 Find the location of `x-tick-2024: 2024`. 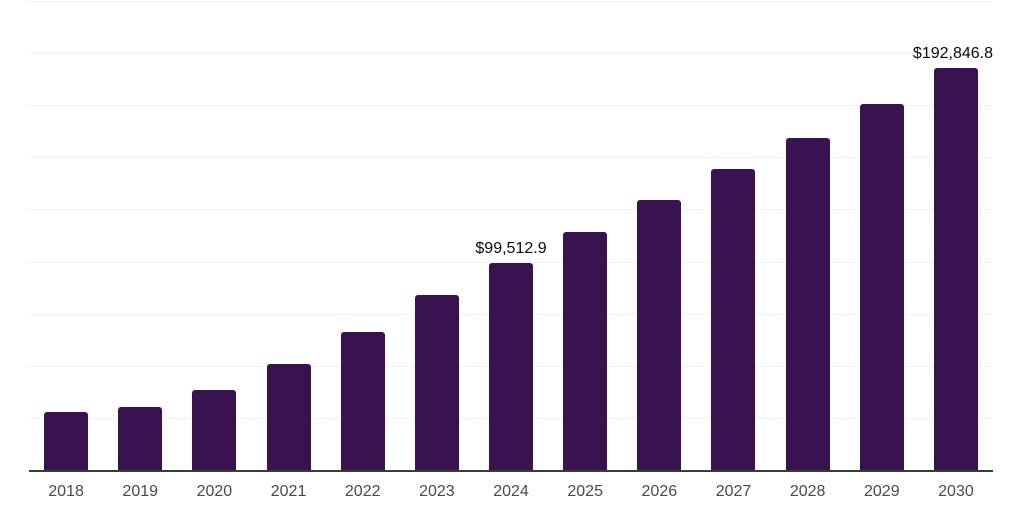

x-tick-2024: 2024 is located at coordinates (511, 491).